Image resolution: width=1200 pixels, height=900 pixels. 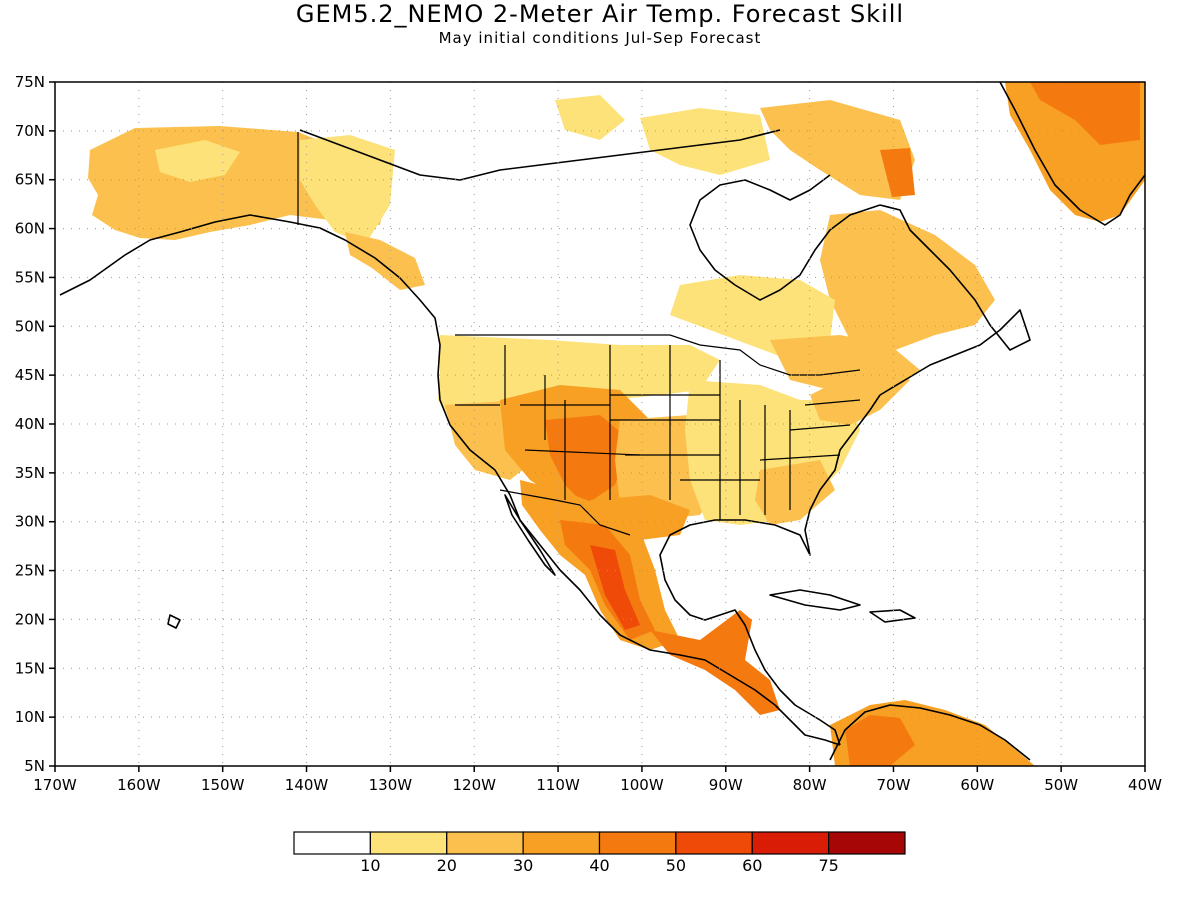 I want to click on lat-tick-label: 20N, so click(x=30, y=619).